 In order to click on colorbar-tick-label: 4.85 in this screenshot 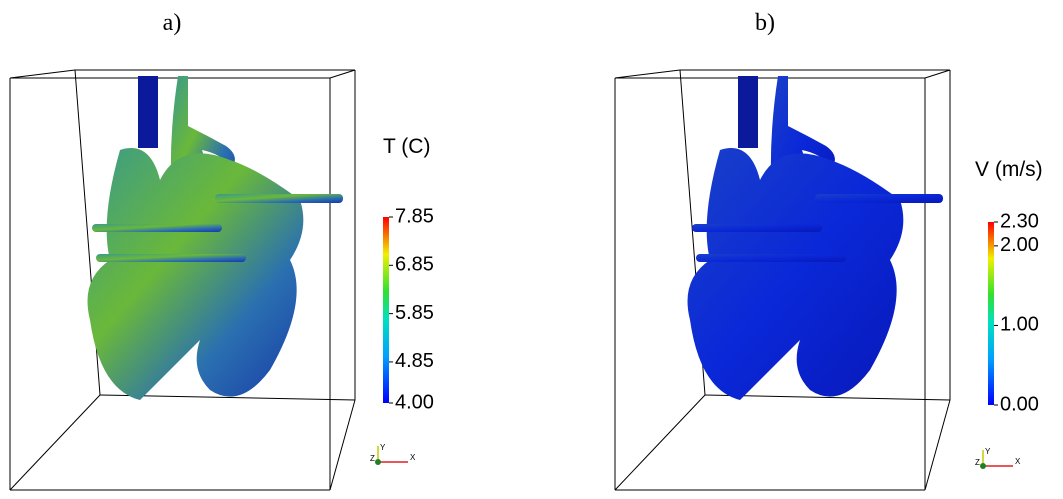, I will do `click(414, 361)`.